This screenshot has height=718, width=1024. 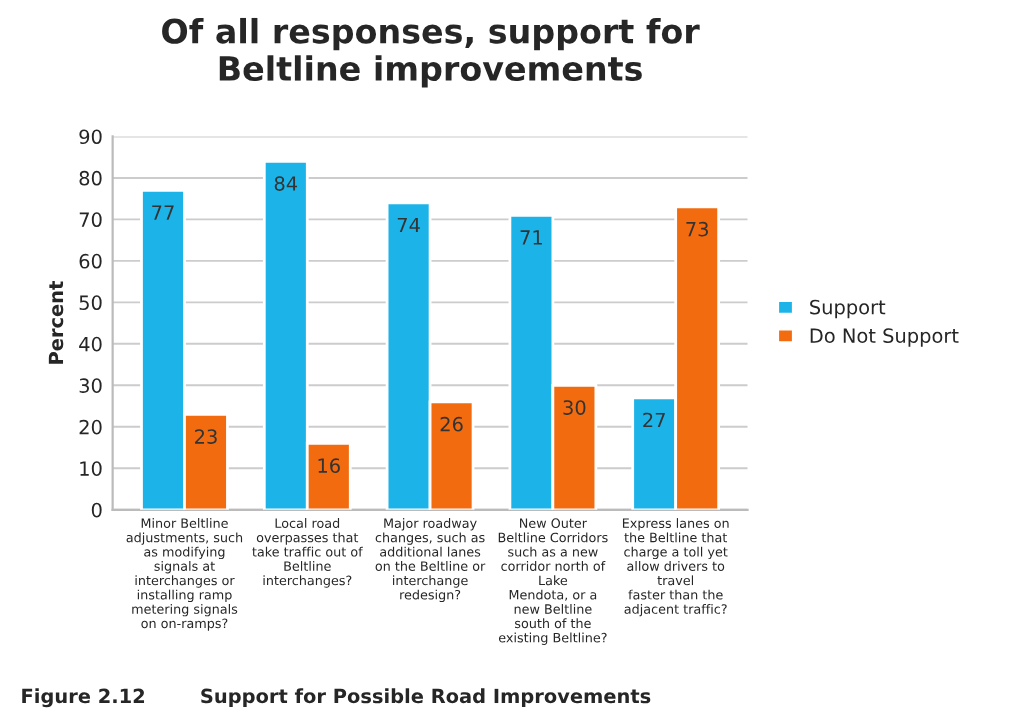 What do you see at coordinates (848, 309) in the screenshot?
I see `legend-label: Support` at bounding box center [848, 309].